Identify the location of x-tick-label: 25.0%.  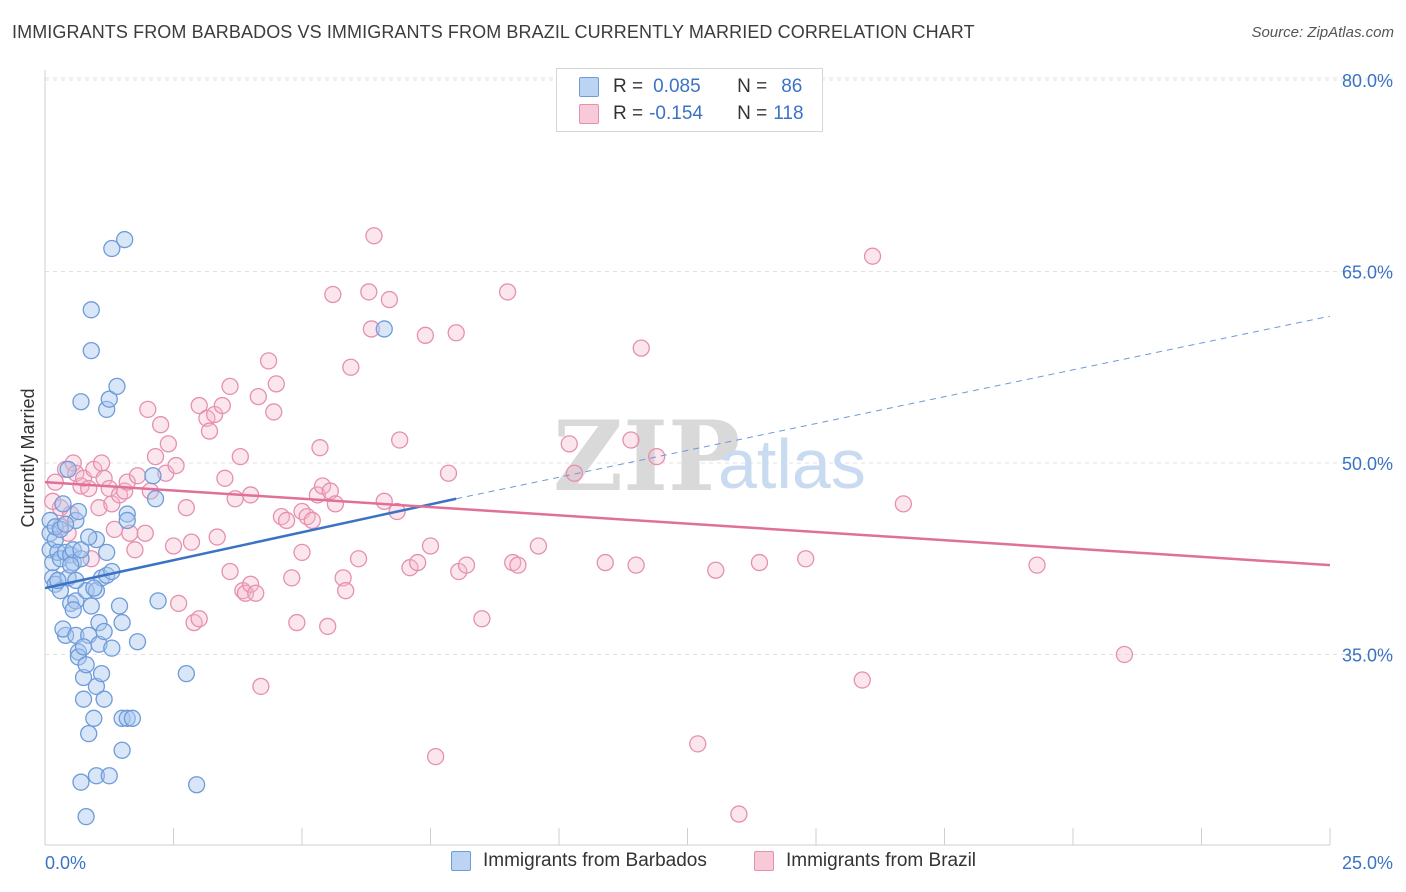
(1367, 863).